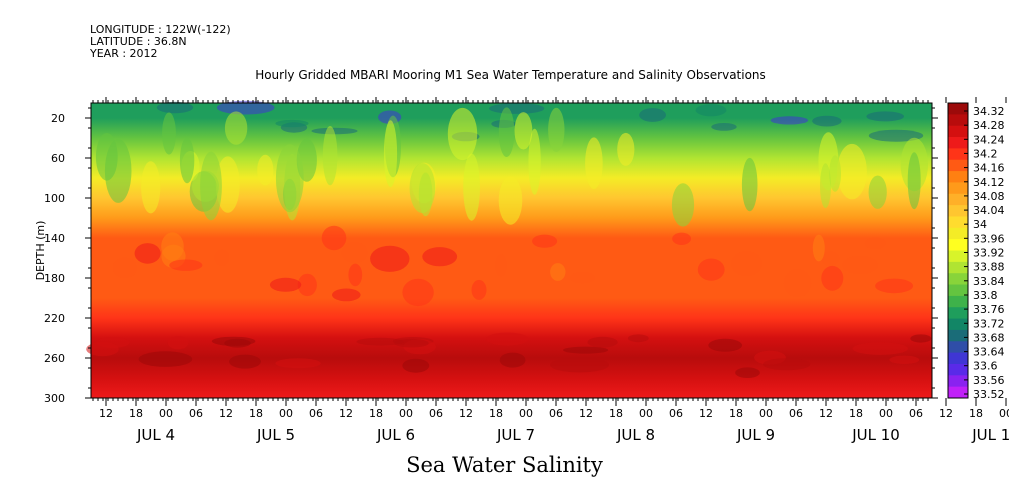 The height and width of the screenshot is (504, 1009). What do you see at coordinates (395, 435) in the screenshot?
I see `x-day-label: JUL 6` at bounding box center [395, 435].